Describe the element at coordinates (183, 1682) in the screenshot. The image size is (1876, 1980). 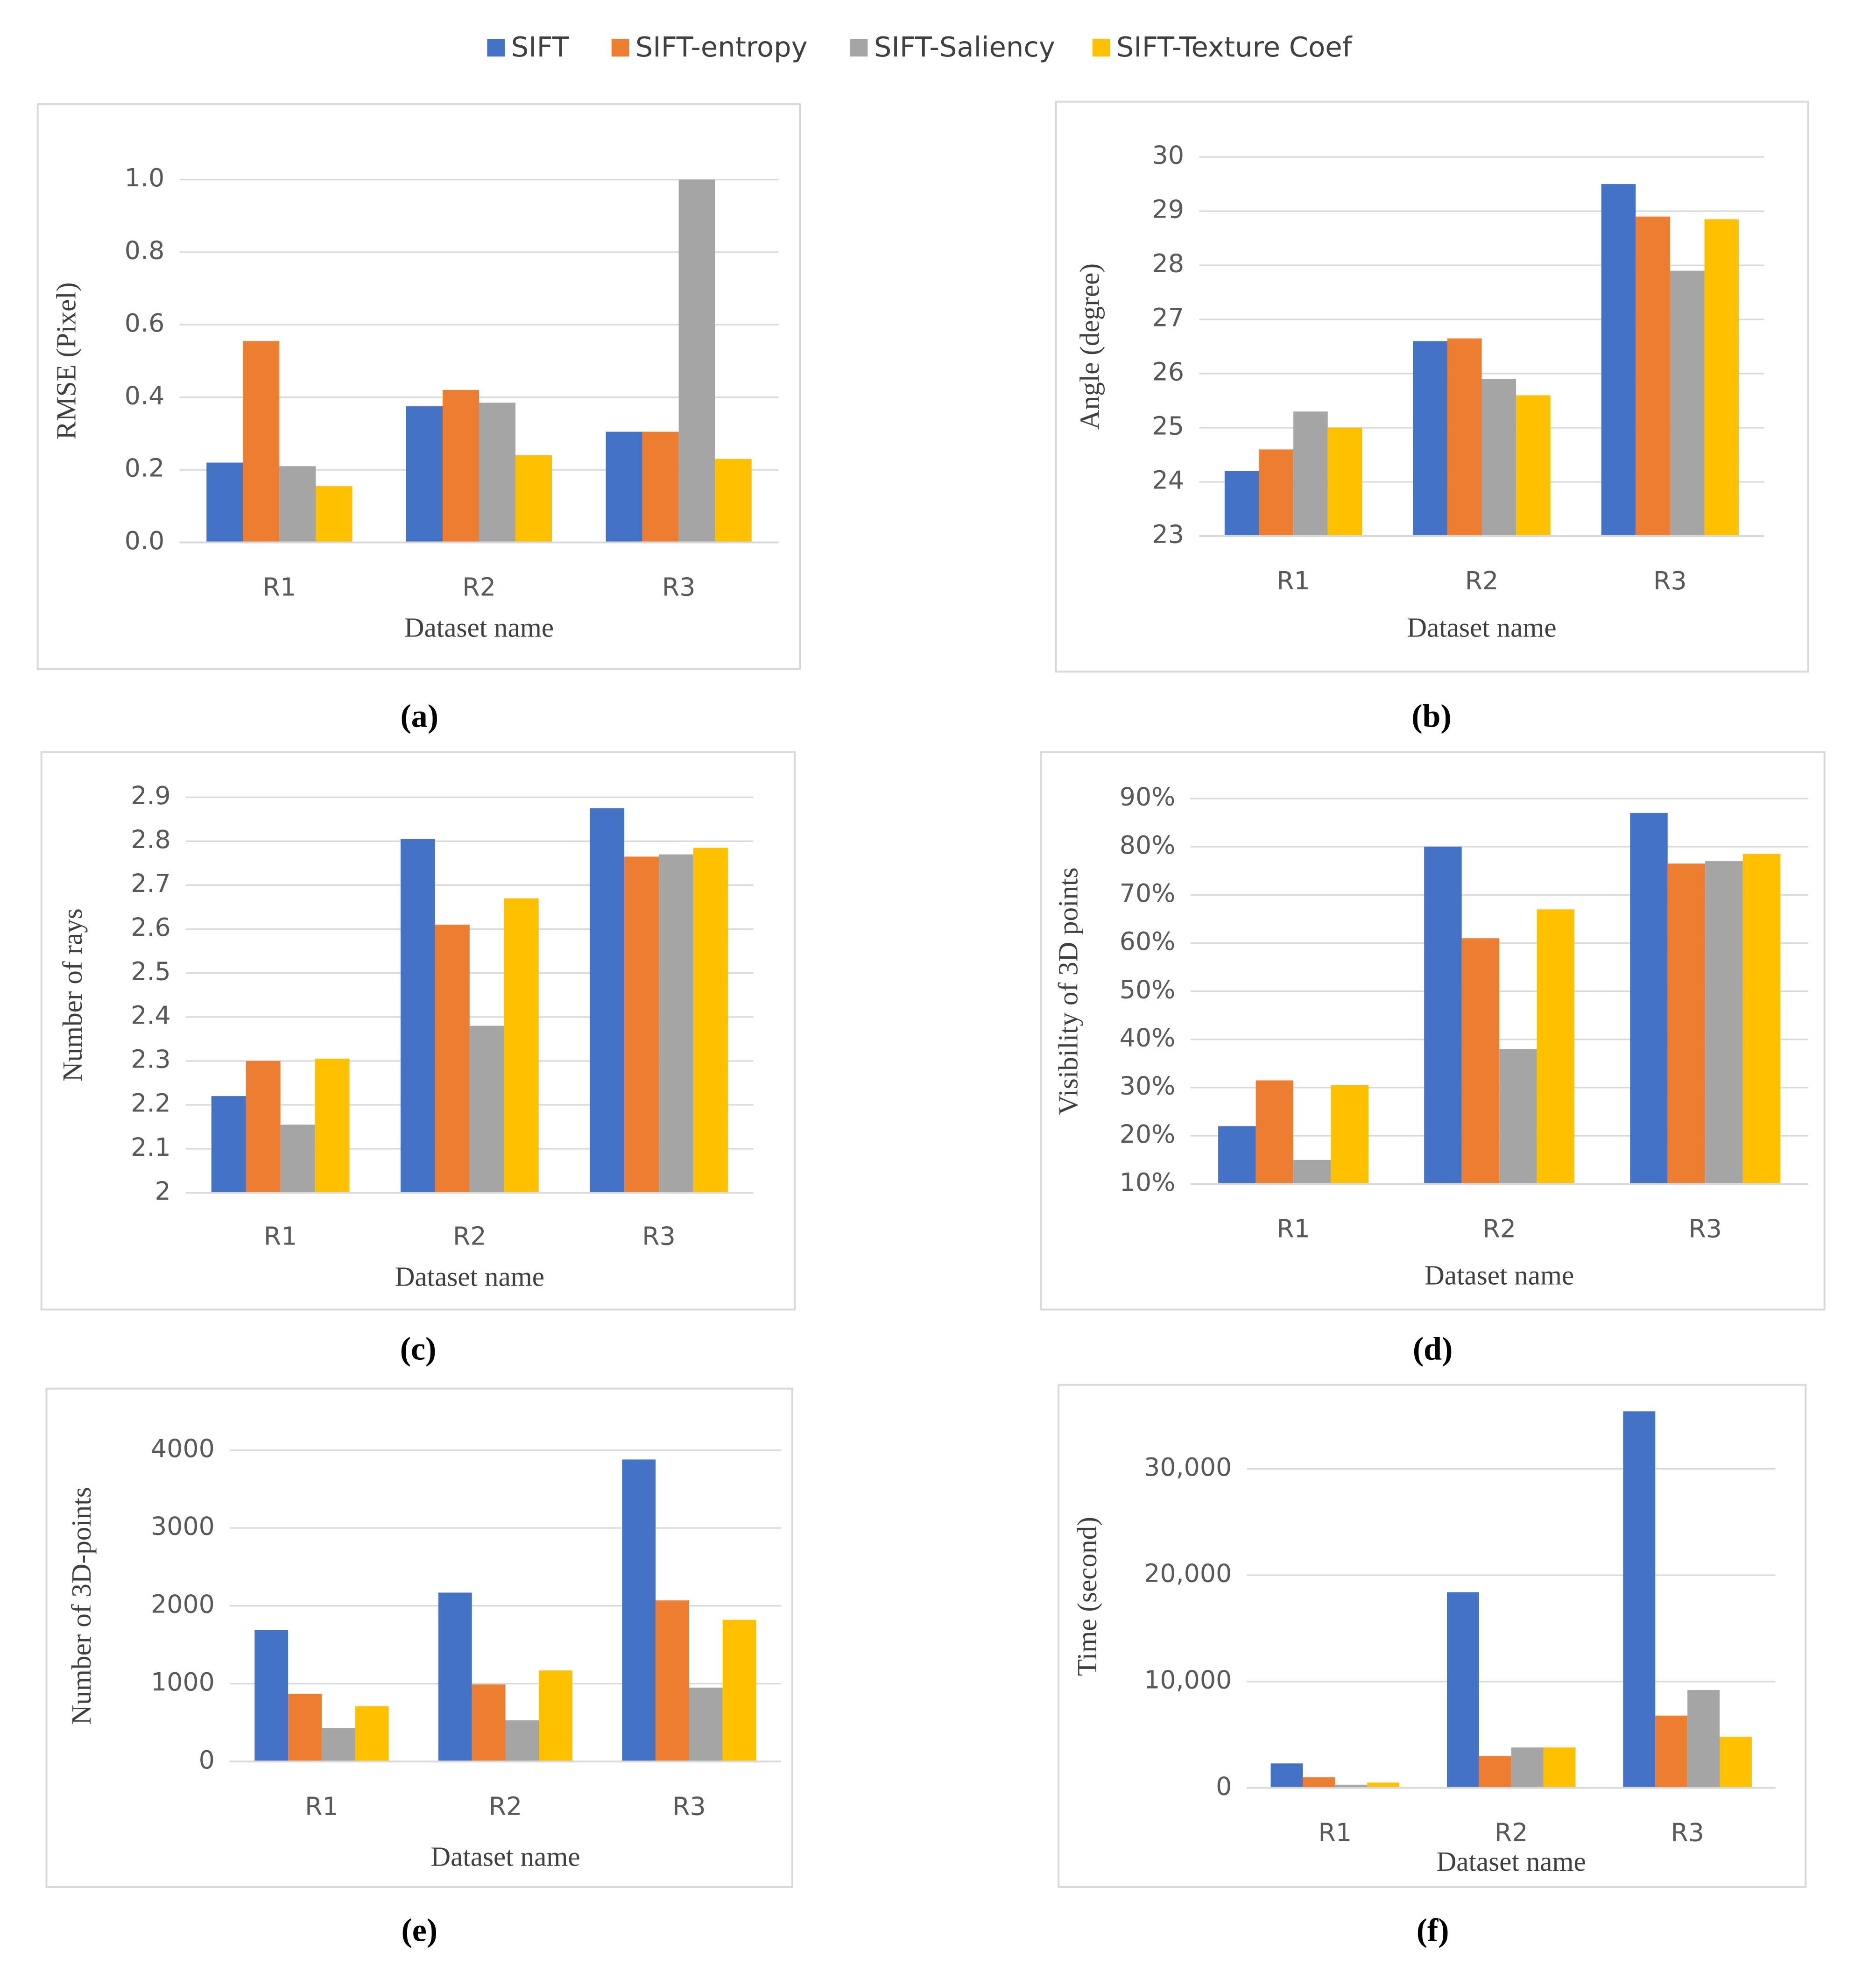
I see `y-tick-label: 1000` at that location.